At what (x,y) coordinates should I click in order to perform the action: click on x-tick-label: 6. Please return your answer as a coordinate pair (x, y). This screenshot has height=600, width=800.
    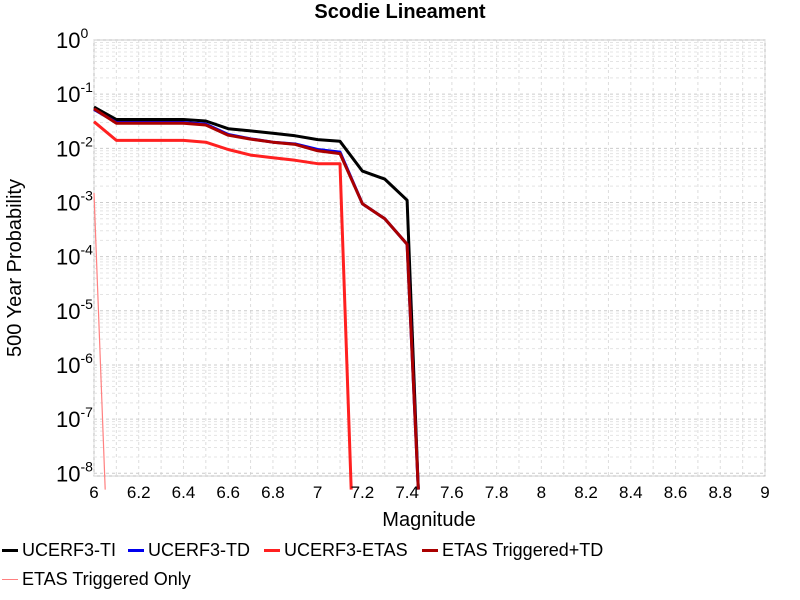
    Looking at the image, I should click on (93, 492).